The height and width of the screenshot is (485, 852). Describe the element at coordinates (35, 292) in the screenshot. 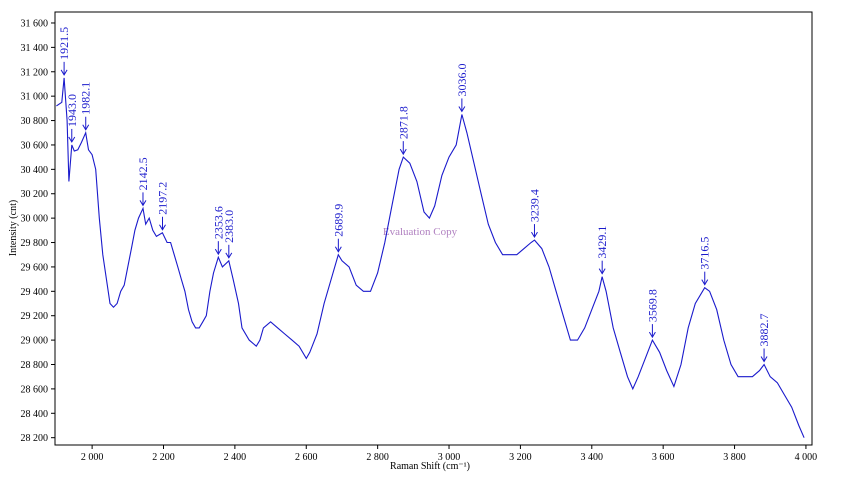

I see `y-tick-label: 29 400` at that location.